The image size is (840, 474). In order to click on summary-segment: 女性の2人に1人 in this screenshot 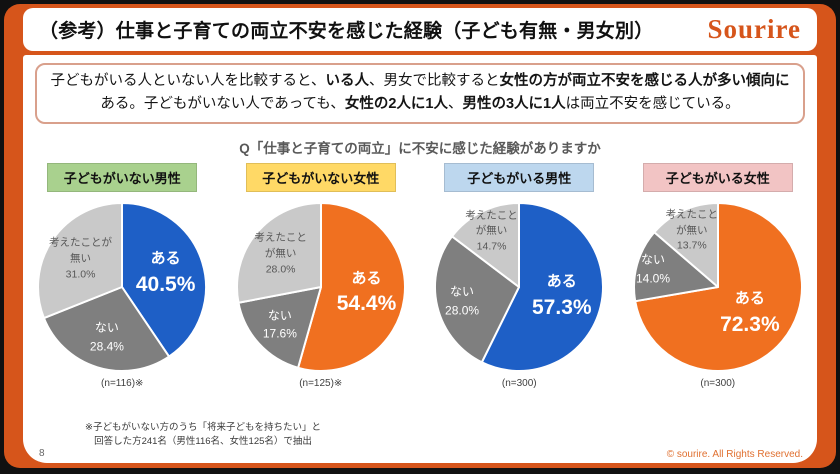, I will do `click(396, 104)`.